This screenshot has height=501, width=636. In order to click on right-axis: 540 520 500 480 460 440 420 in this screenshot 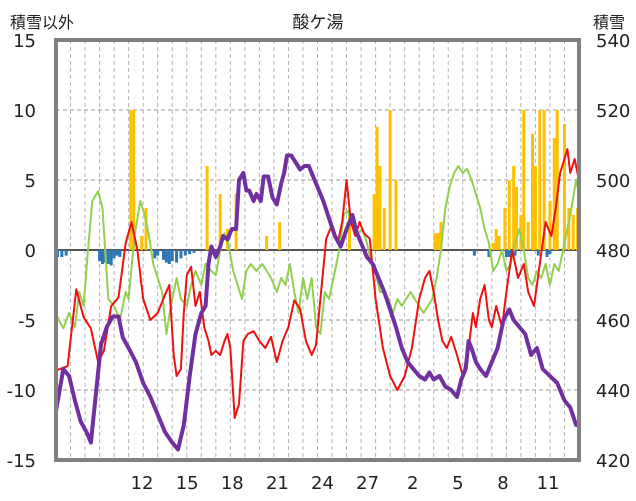, I will do `click(613, 251)`.